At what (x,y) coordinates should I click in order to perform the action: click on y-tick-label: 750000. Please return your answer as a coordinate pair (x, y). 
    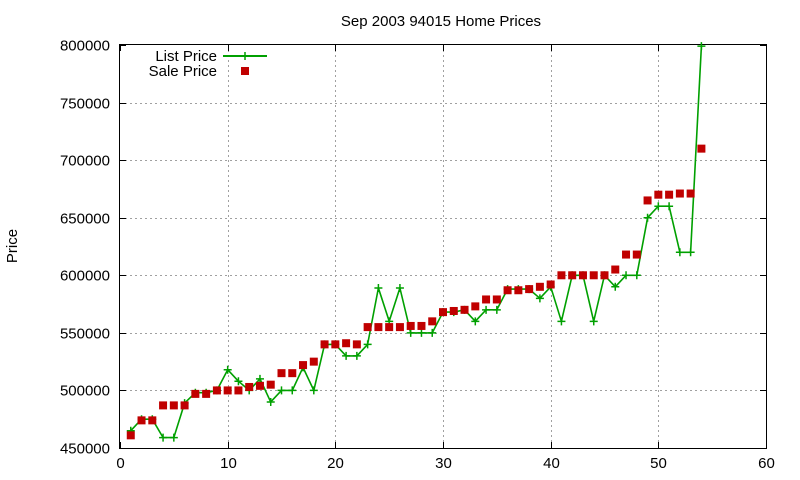
    Looking at the image, I should click on (85, 104).